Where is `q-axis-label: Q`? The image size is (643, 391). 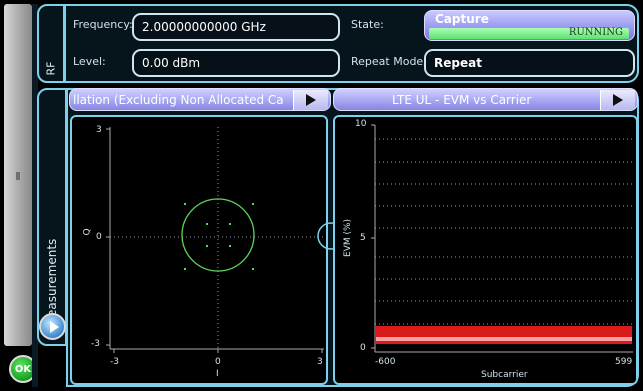
q-axis-label: Q is located at coordinates (87, 232).